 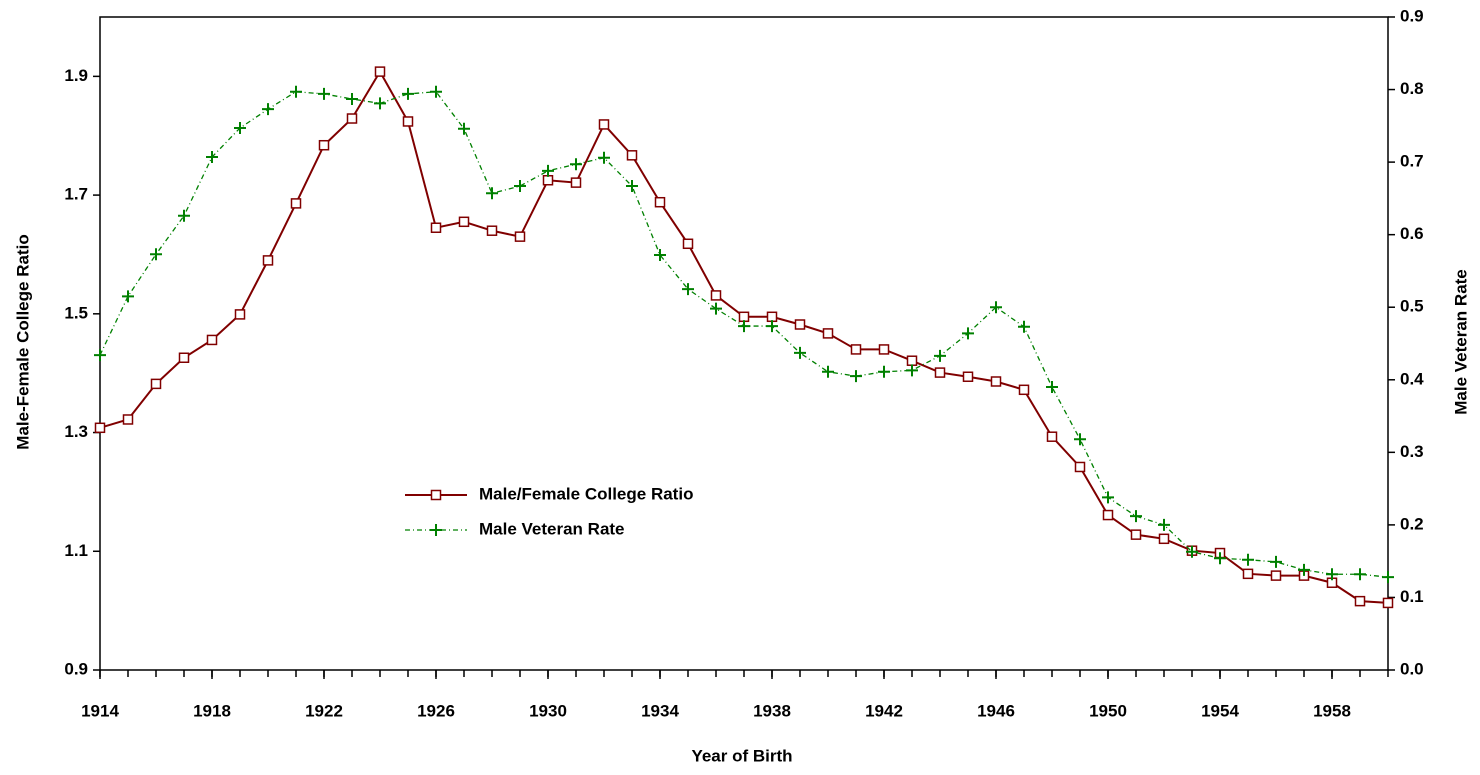 What do you see at coordinates (76, 312) in the screenshot?
I see `y-tick-label: 1.5` at bounding box center [76, 312].